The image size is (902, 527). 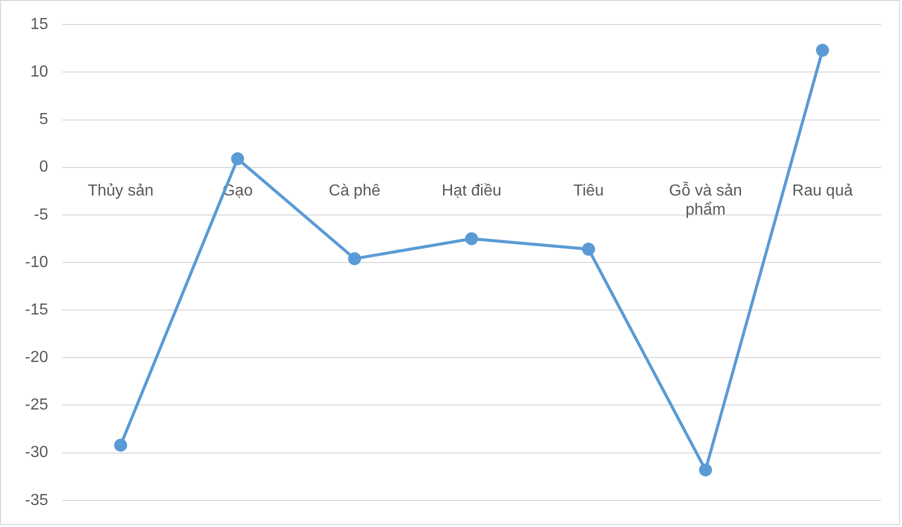 I want to click on x-tick-label: Tiêu, so click(x=588, y=191).